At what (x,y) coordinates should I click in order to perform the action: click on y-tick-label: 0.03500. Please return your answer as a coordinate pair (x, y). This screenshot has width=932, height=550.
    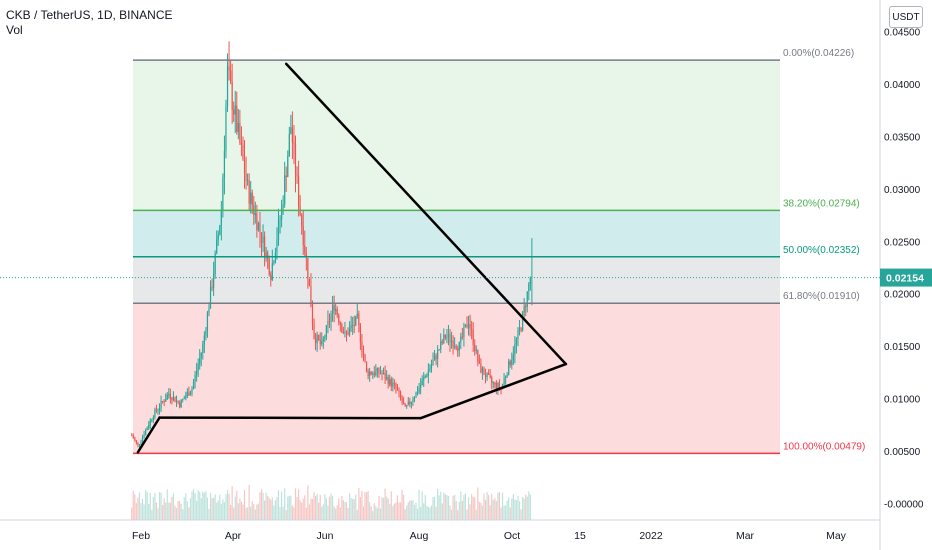
    Looking at the image, I should click on (902, 137).